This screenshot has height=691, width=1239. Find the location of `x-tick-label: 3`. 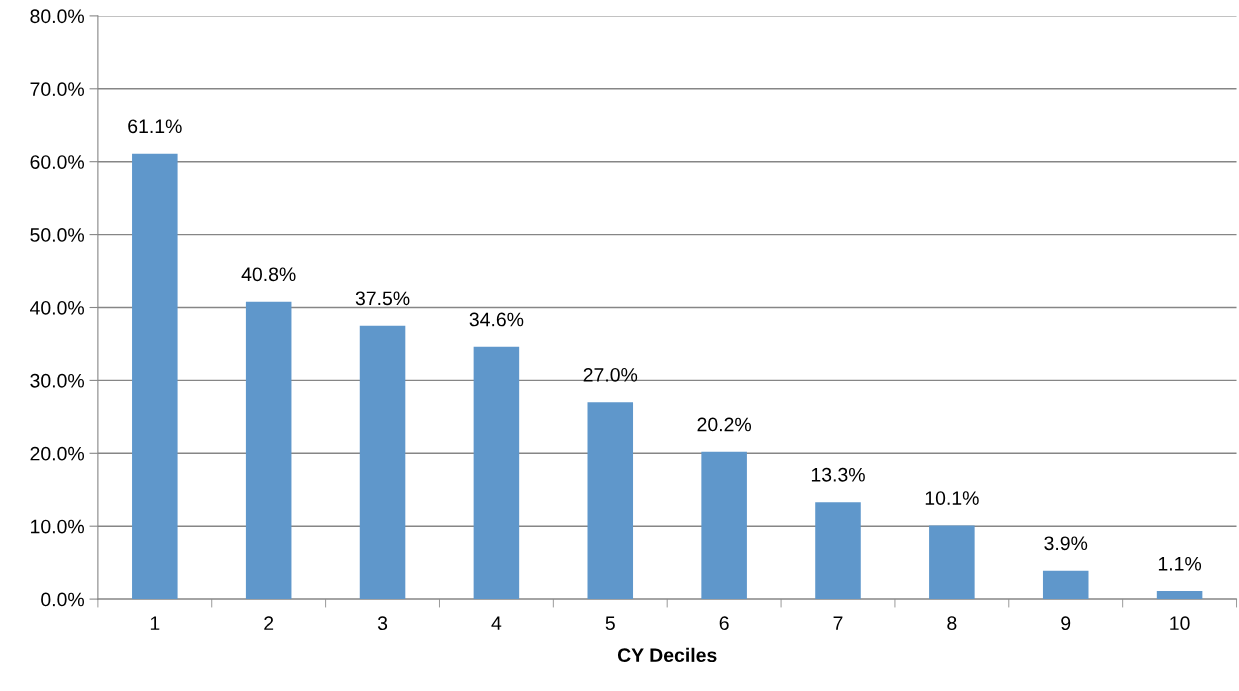

x-tick-label: 3 is located at coordinates (382, 623).